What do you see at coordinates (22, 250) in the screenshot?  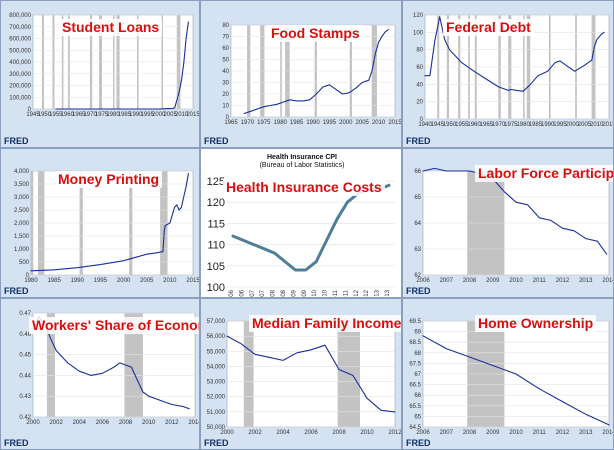 I see `y-tick-label: 1,000` at bounding box center [22, 250].